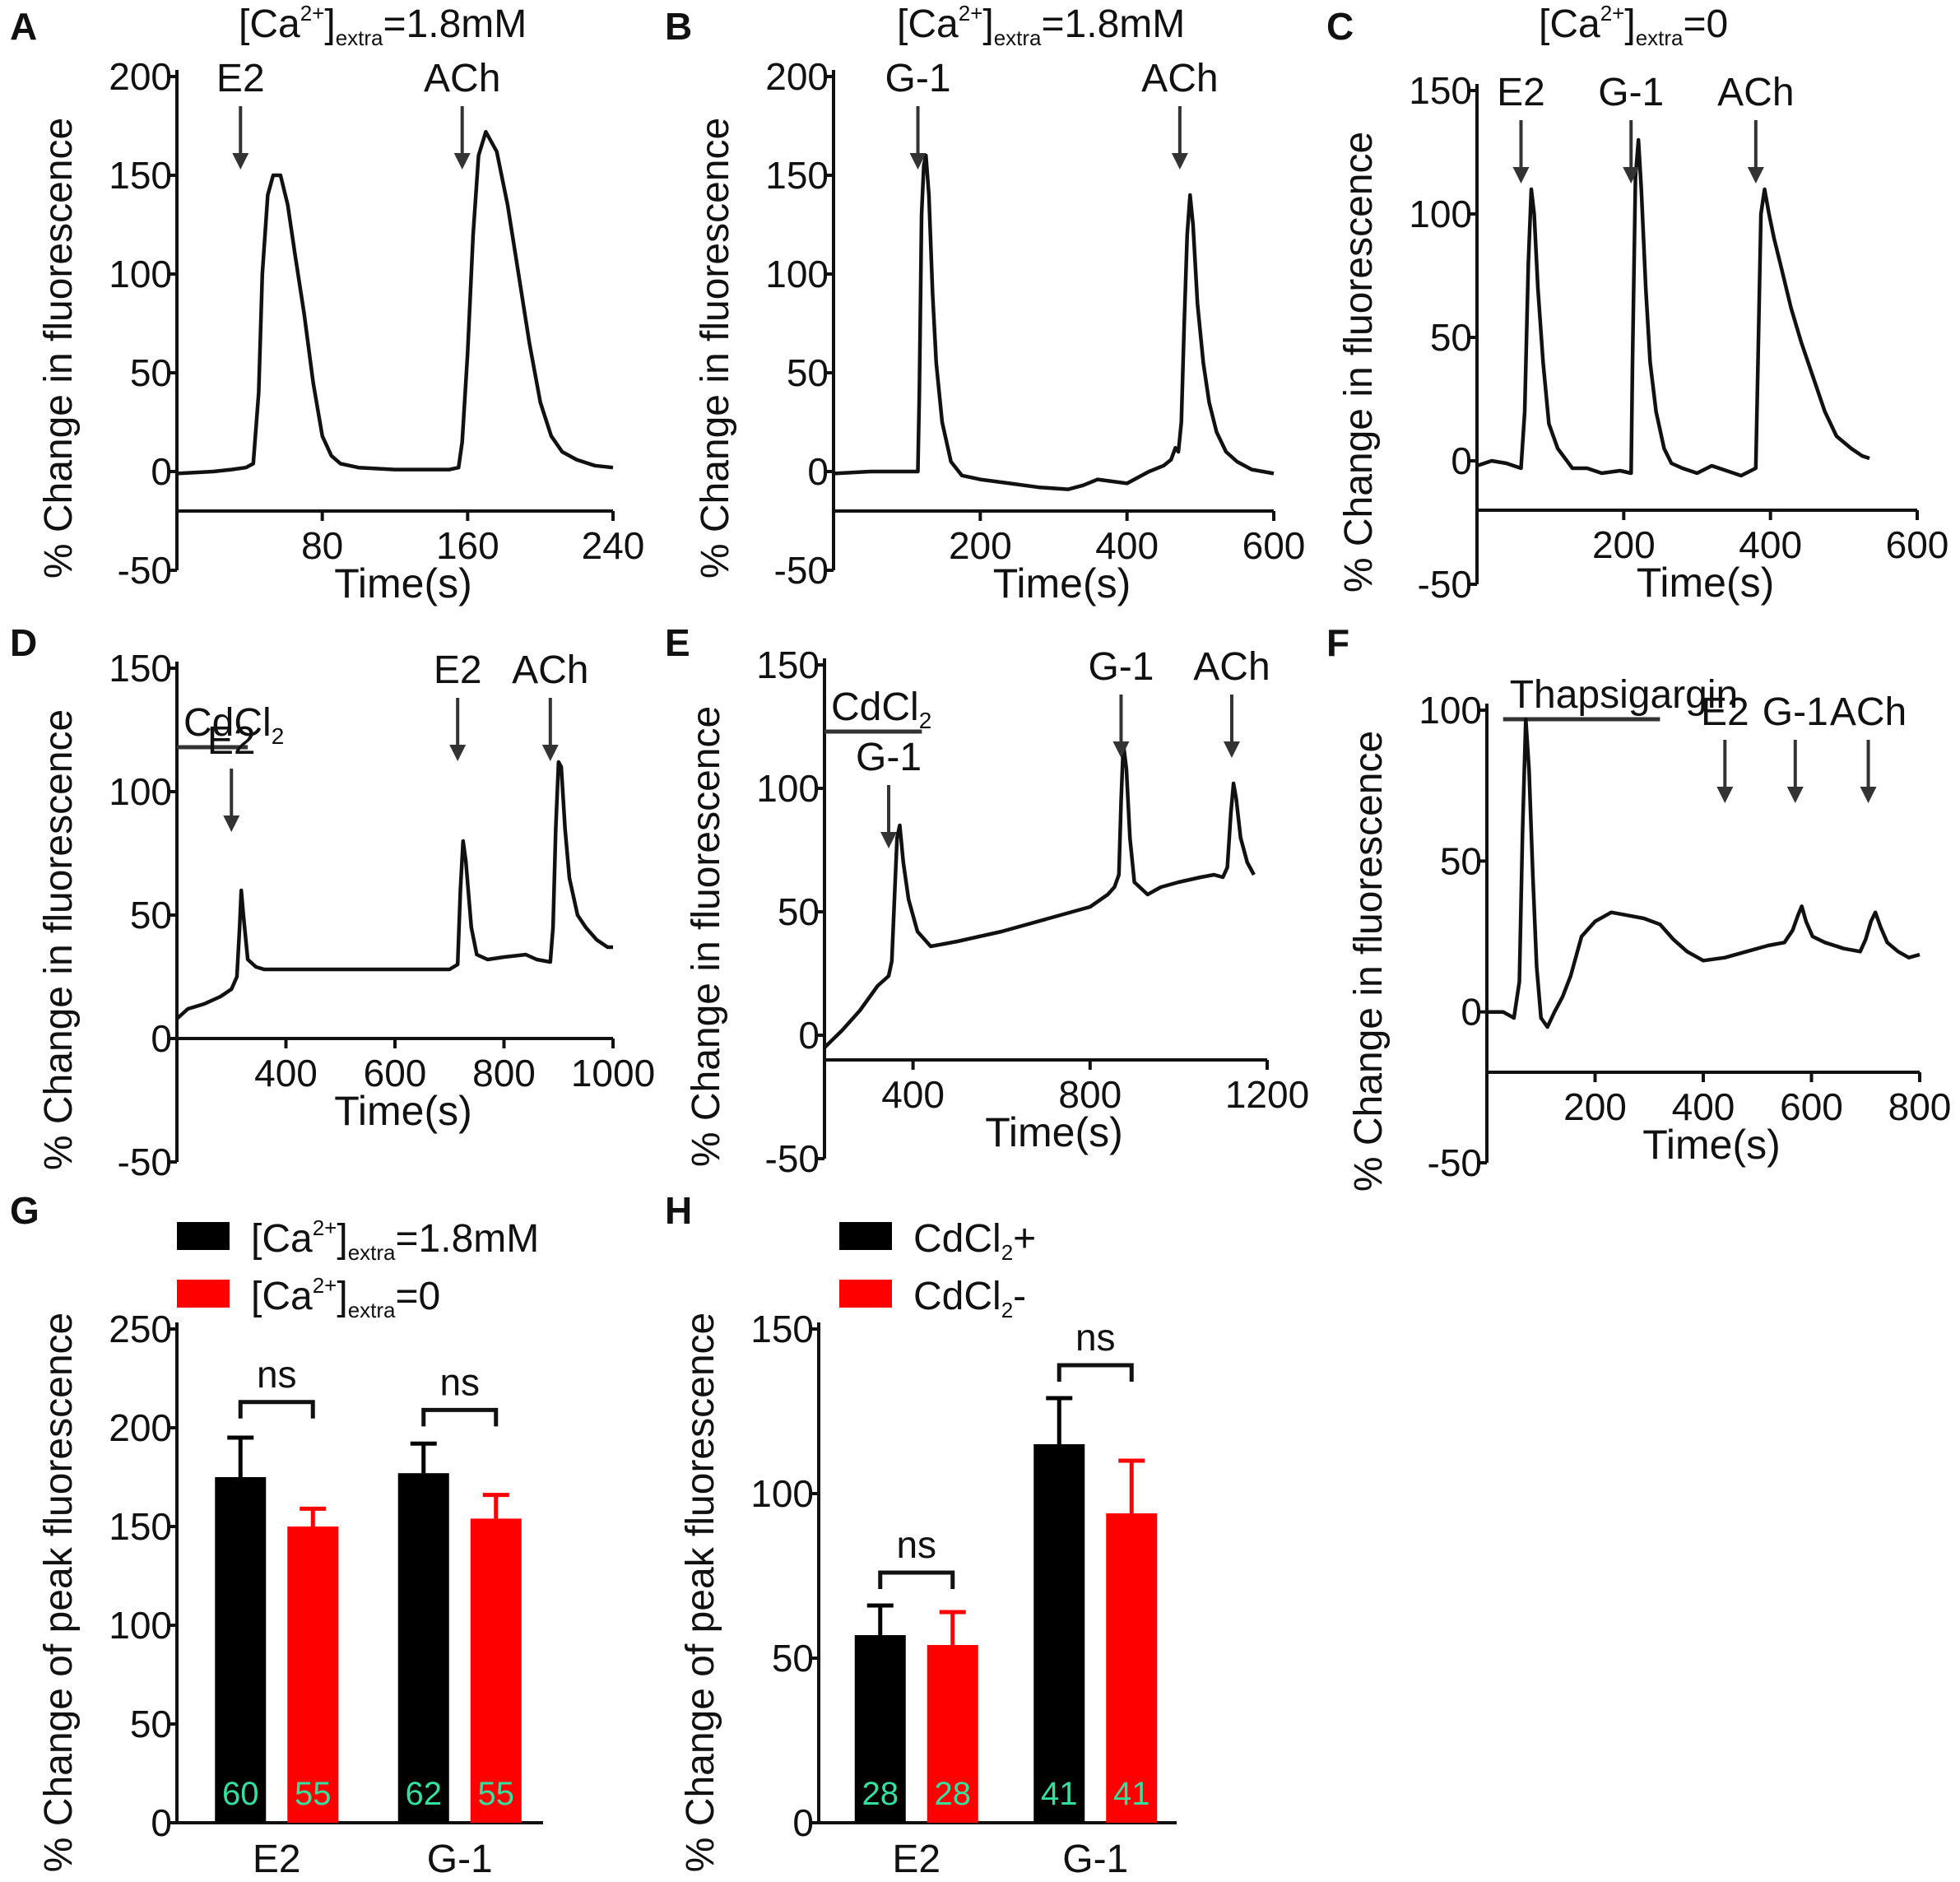  What do you see at coordinates (1920, 1106) in the screenshot?
I see `x-tick-label: 800` at bounding box center [1920, 1106].